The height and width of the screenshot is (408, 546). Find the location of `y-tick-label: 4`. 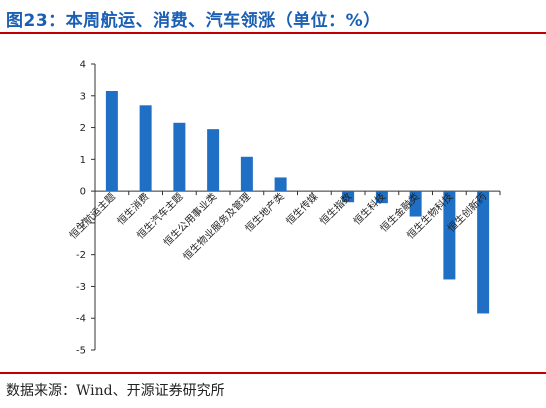

y-tick-label: 4 is located at coordinates (83, 65).